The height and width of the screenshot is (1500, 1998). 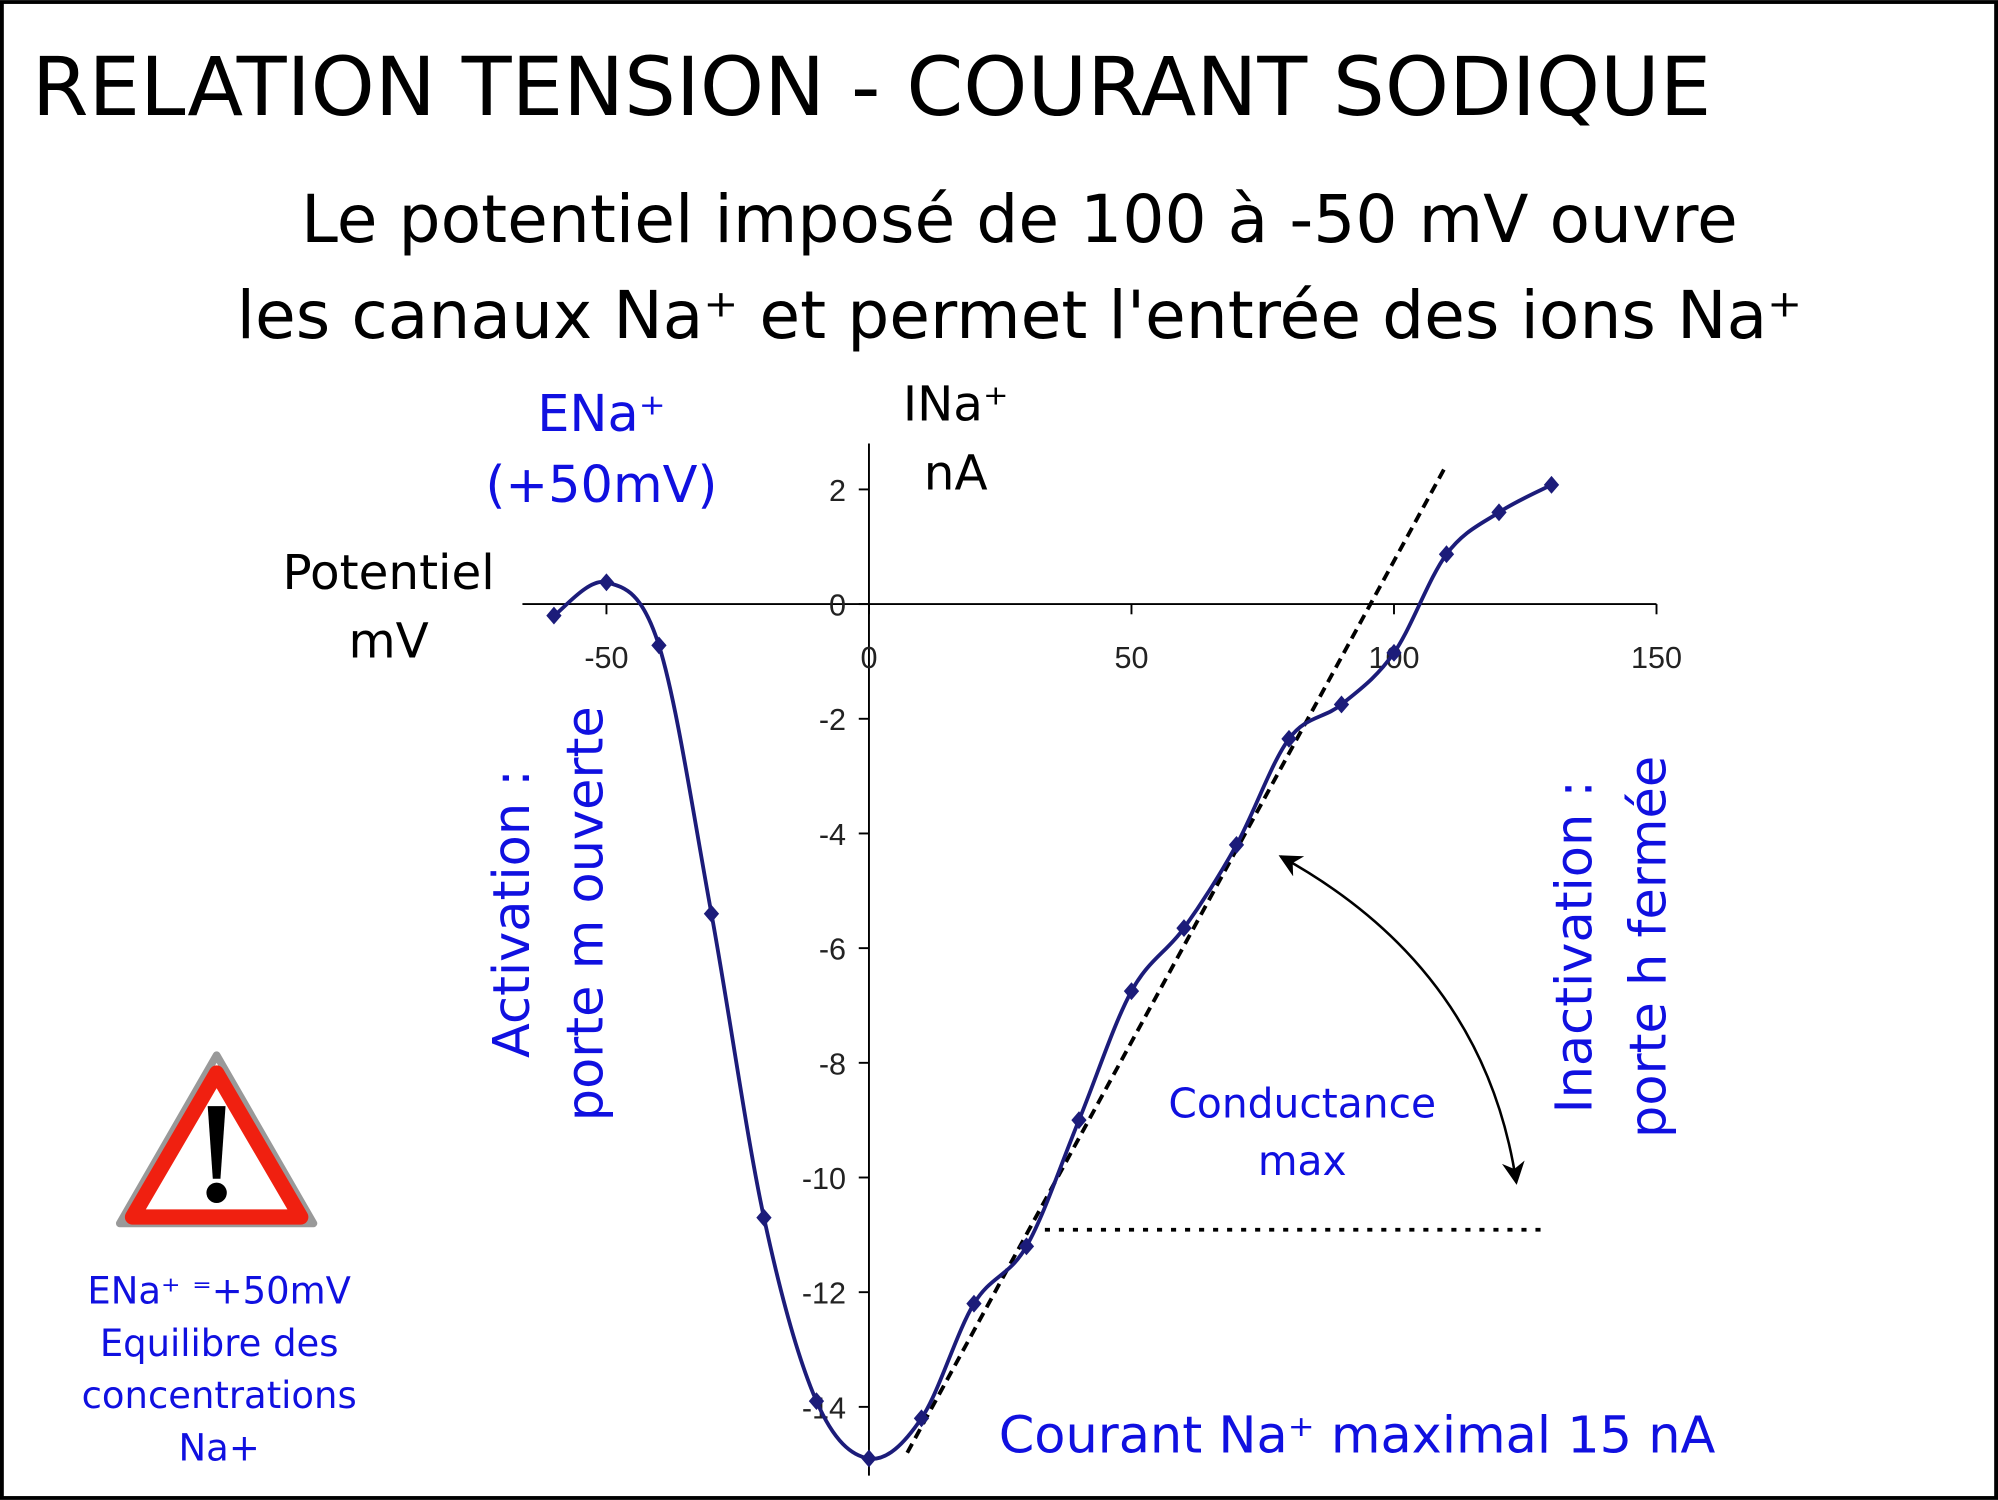 What do you see at coordinates (389, 573) in the screenshot?
I see `x-axis-title: Potentiel` at bounding box center [389, 573].